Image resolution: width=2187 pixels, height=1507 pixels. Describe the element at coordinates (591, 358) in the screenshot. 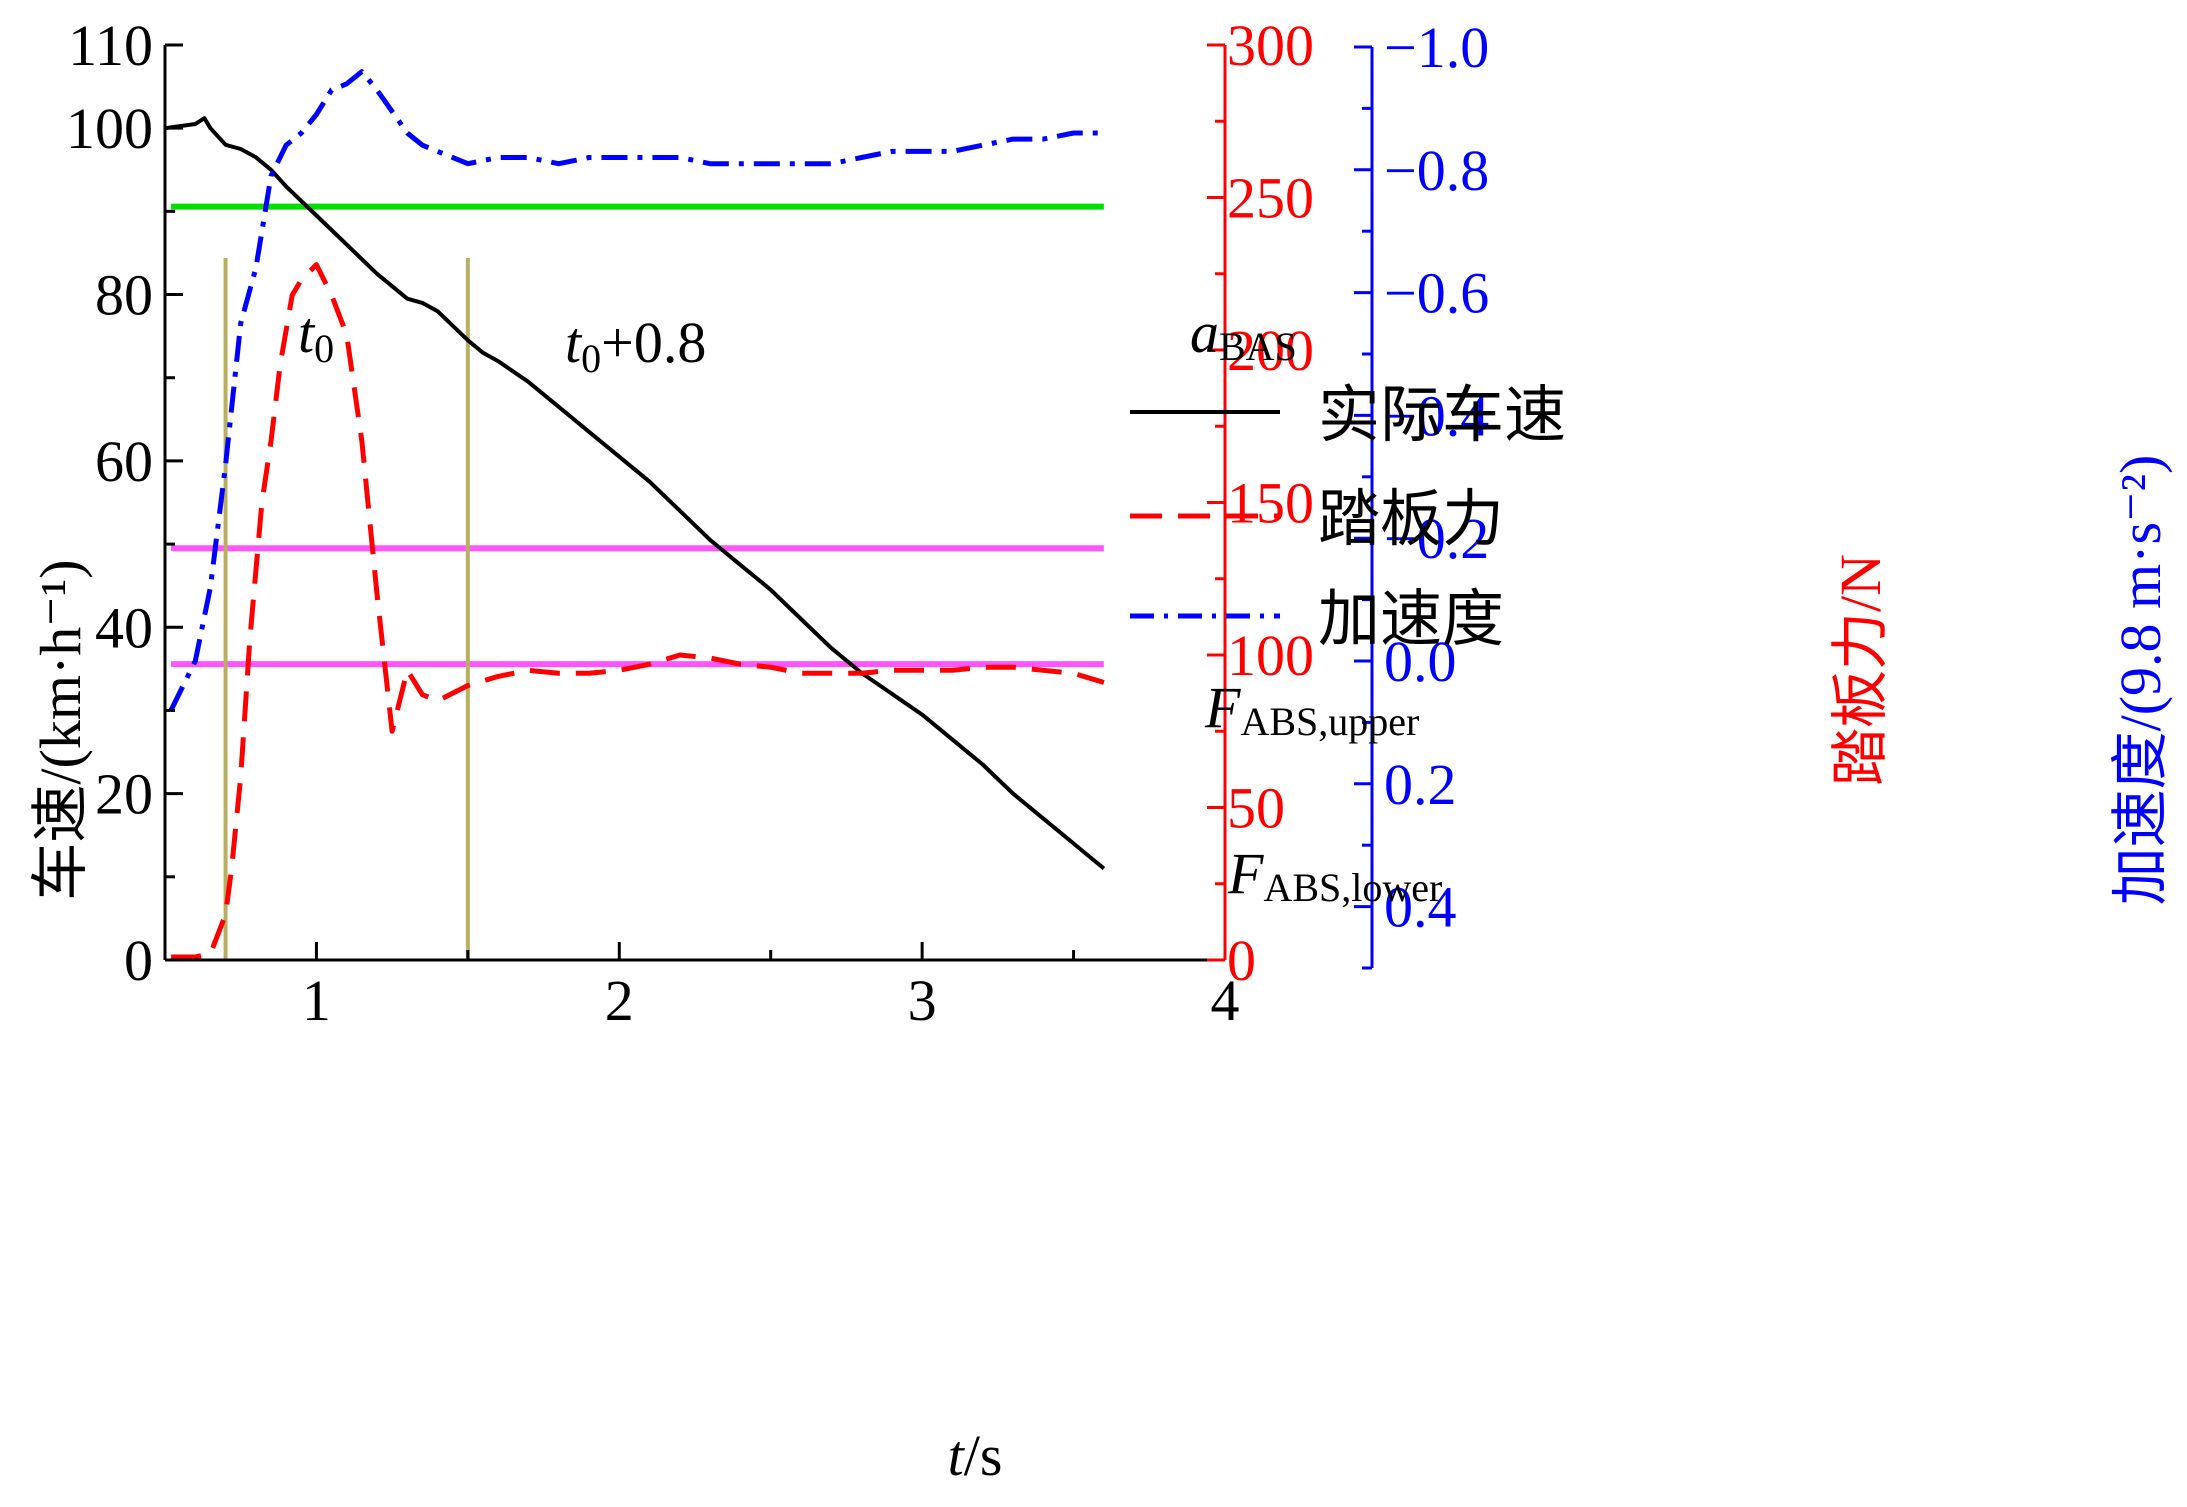

I see `marker-label-t0-plus-sub: 0` at that location.